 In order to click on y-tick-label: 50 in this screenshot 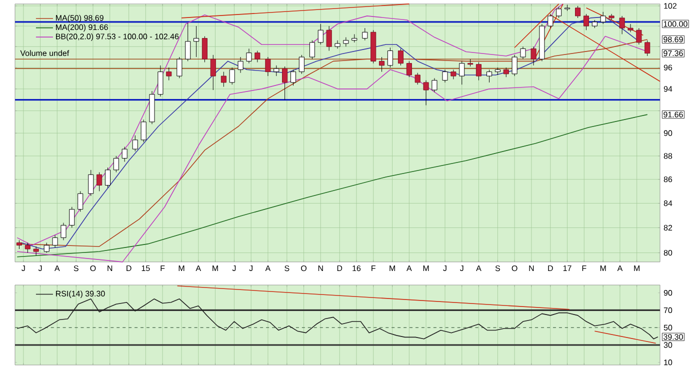, I will do `click(668, 327)`.